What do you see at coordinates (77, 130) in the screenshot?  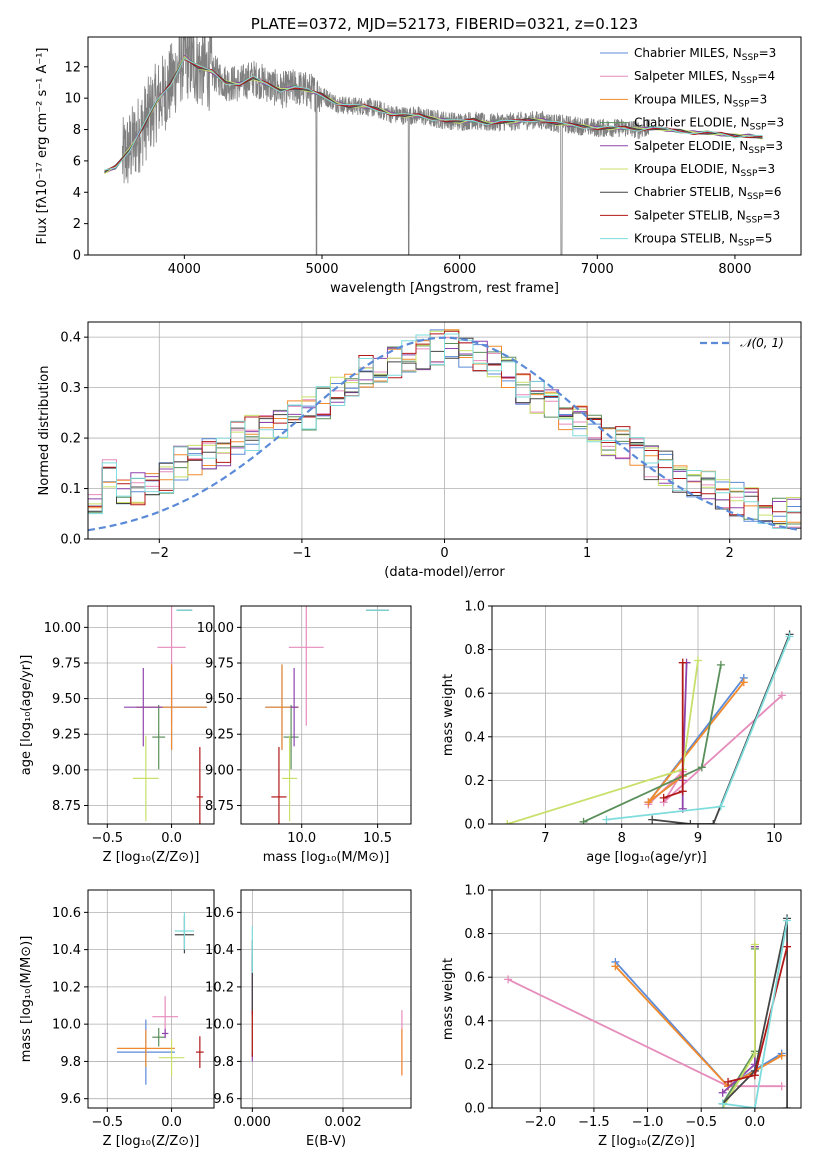 I see `y-tick-label: 8` at bounding box center [77, 130].